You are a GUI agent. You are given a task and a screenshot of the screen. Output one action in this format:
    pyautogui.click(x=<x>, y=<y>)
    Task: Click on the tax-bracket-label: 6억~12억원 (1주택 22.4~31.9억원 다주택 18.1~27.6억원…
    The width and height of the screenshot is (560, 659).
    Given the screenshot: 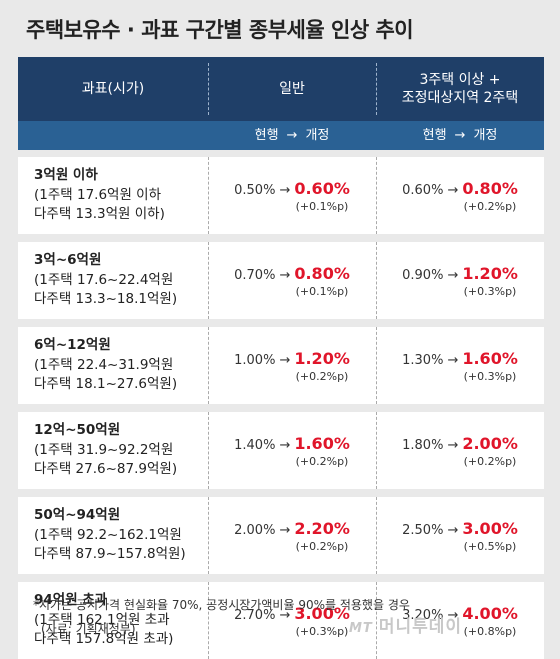 What is the action you would take?
    pyautogui.click(x=105, y=365)
    